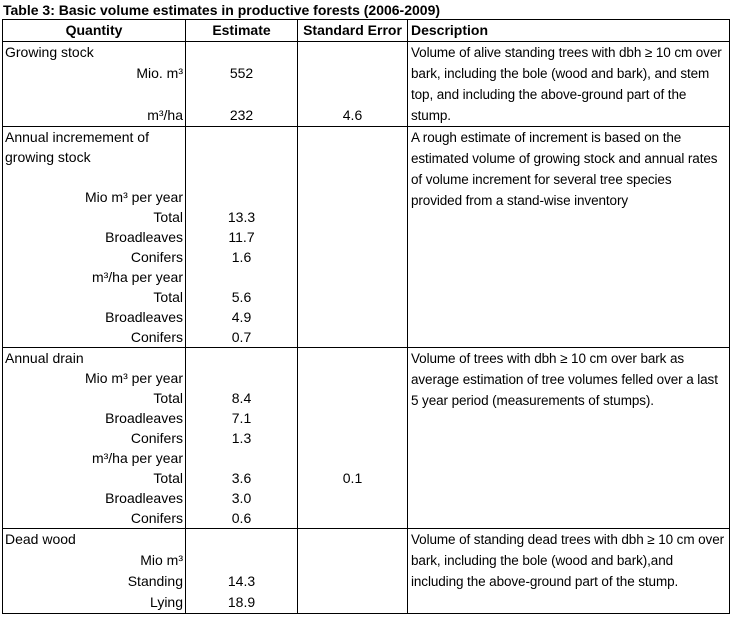 The width and height of the screenshot is (732, 620). What do you see at coordinates (77, 137) in the screenshot?
I see `quantity-cell: Annual incremement of` at bounding box center [77, 137].